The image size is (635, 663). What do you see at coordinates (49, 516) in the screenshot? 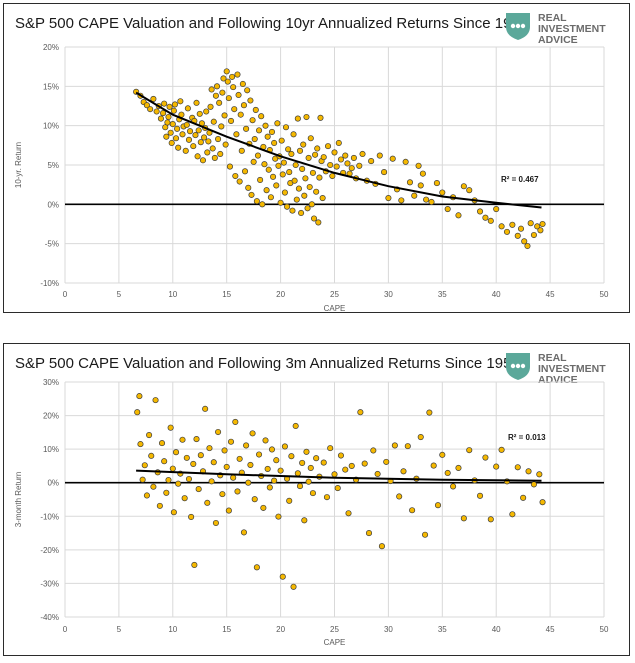
I see `y-tick-label: -10%` at bounding box center [49, 516].